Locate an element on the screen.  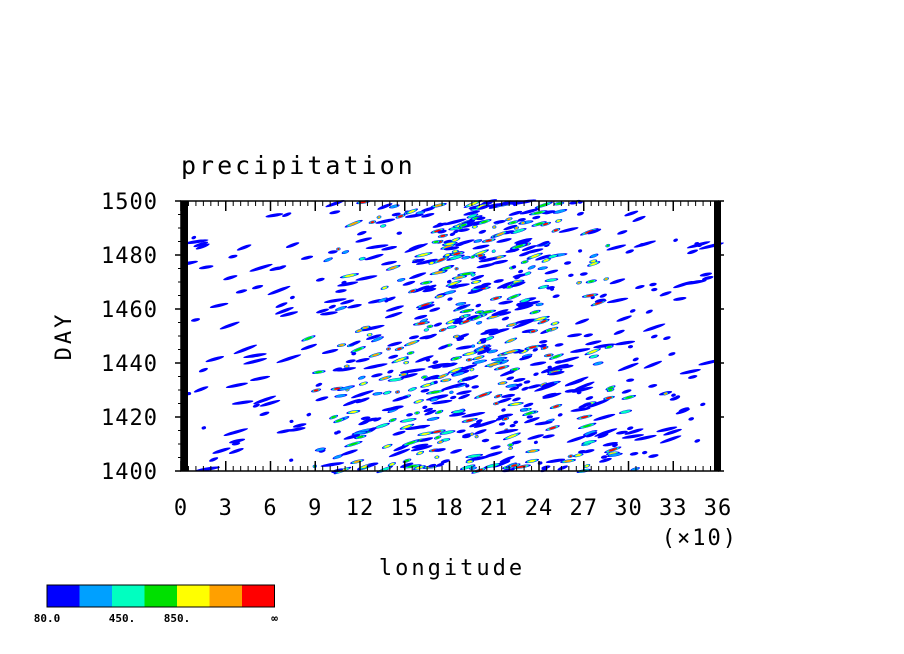
x-tick-label: 0 is located at coordinates (181, 508).